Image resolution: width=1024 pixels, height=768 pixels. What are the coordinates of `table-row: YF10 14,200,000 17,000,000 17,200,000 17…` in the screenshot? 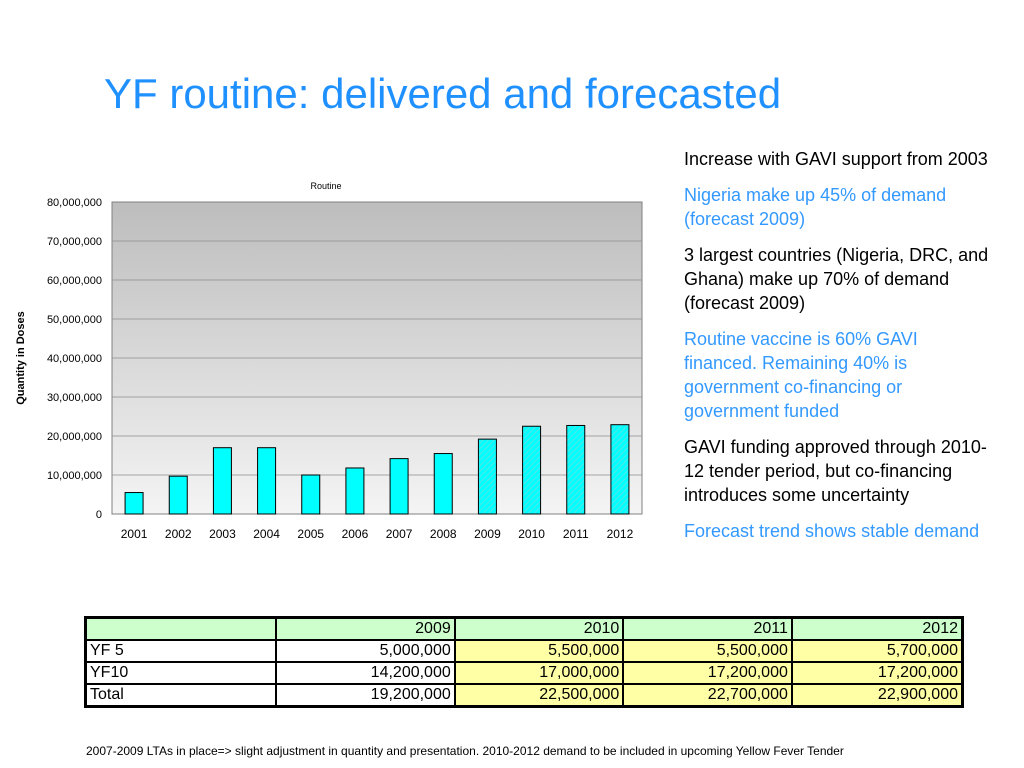 It's located at (524, 673).